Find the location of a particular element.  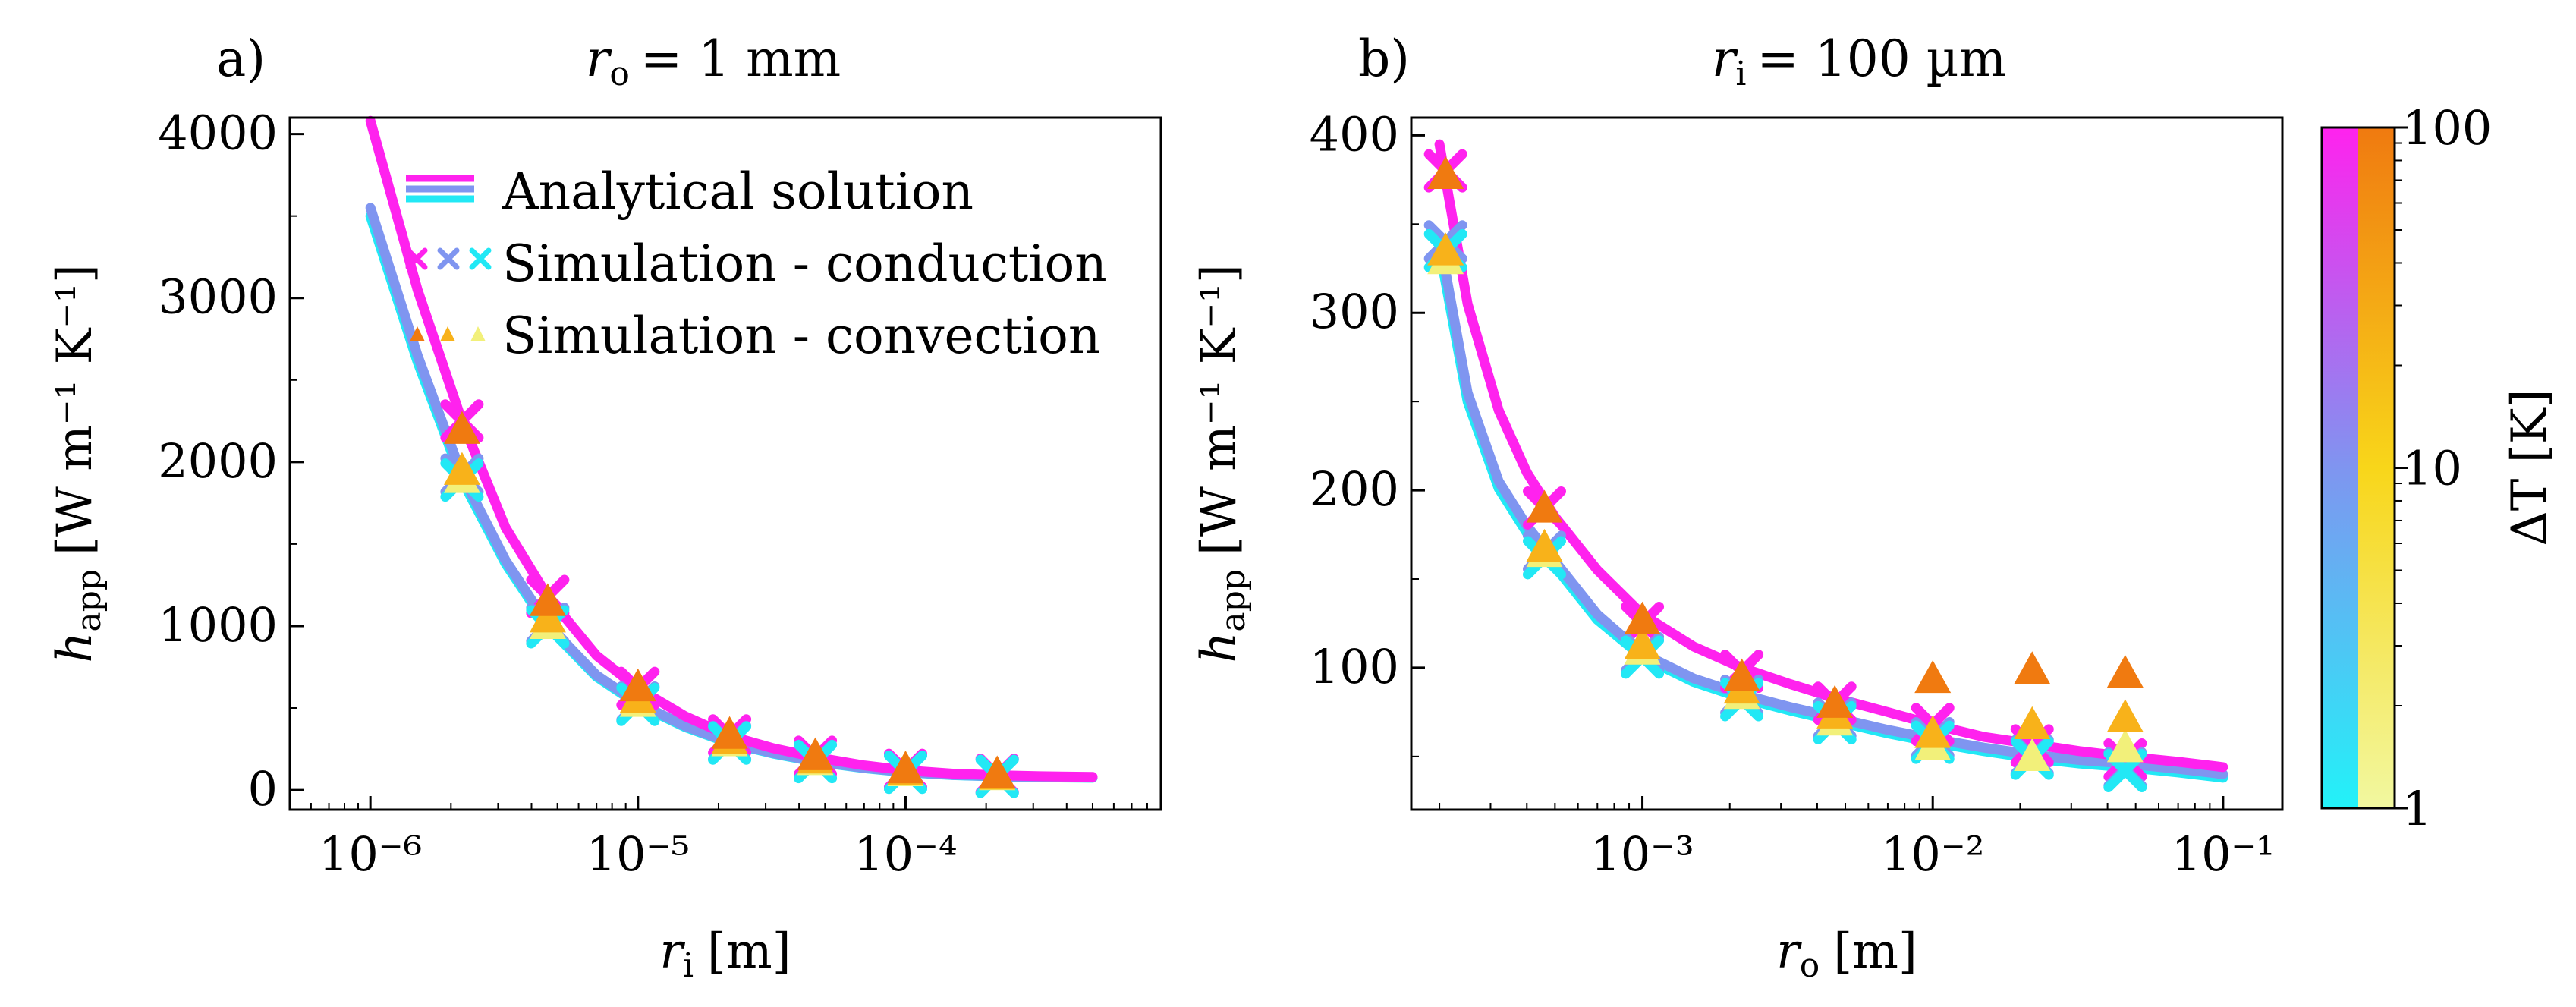

y-tick-label: 3000 is located at coordinates (218, 297).